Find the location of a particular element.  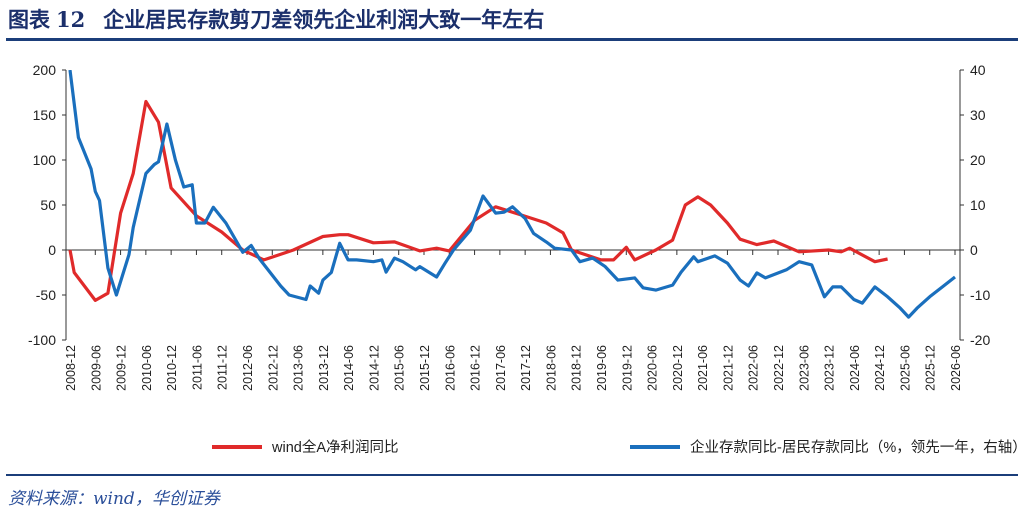

x-axis-tick-label: 2009-12 is located at coordinates (122, 368).